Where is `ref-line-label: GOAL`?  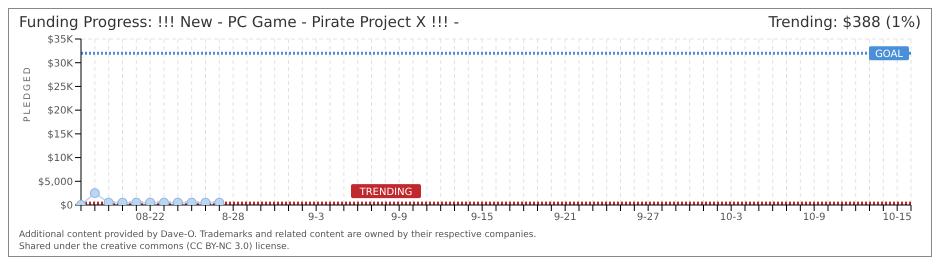 ref-line-label: GOAL is located at coordinates (889, 54).